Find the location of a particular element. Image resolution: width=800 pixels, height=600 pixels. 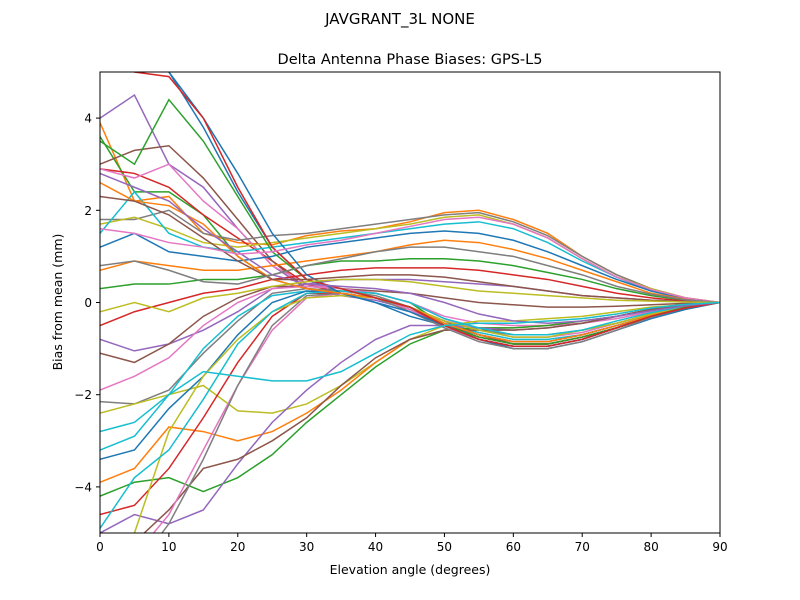

y-axis-ticks: −4 −2 0 2 4 is located at coordinates (87, 303).